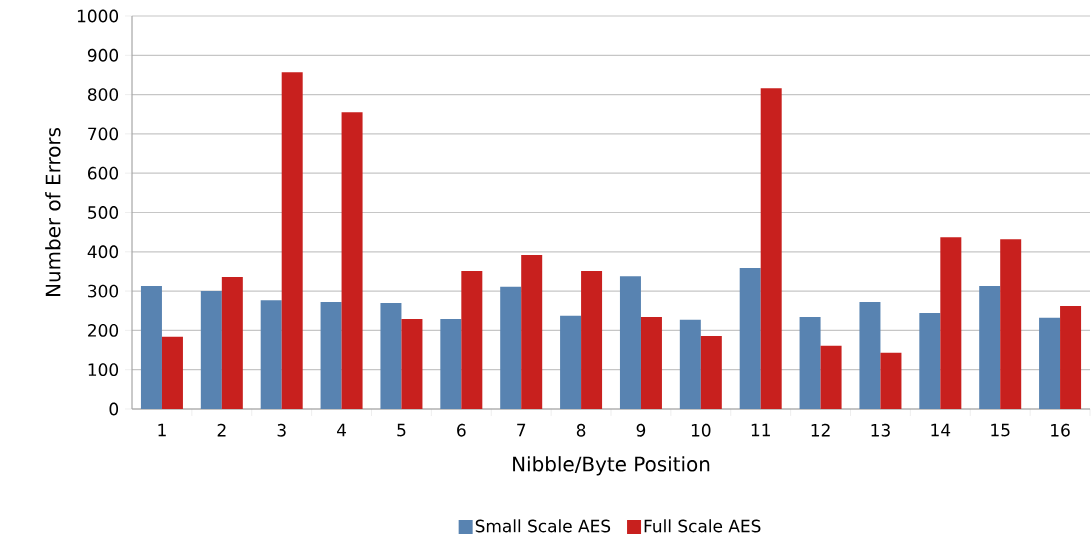 The image size is (1091, 554). I want to click on y-tick-label: 1000, so click(98, 16).